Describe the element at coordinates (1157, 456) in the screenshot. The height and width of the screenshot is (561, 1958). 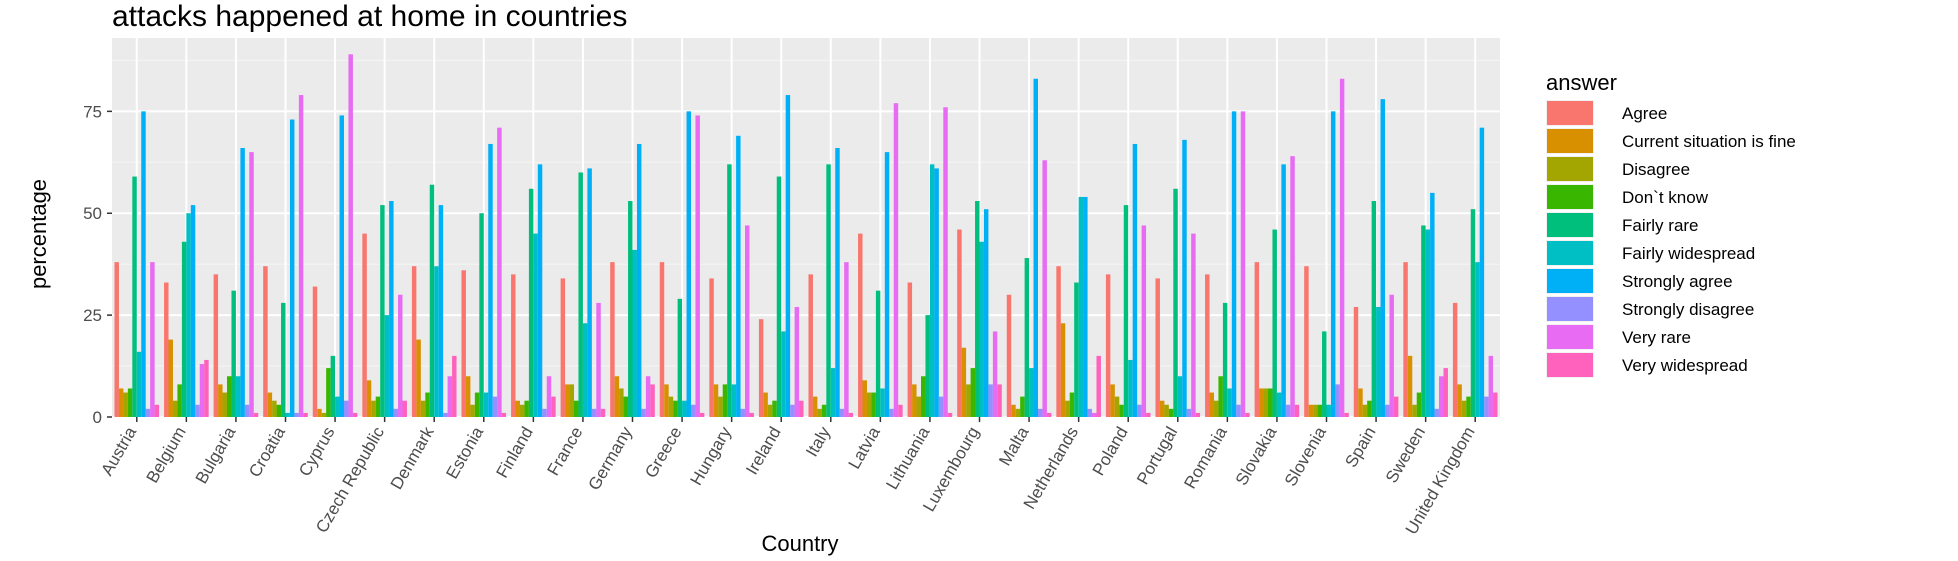
I see `x-tick-label: Portugal` at that location.